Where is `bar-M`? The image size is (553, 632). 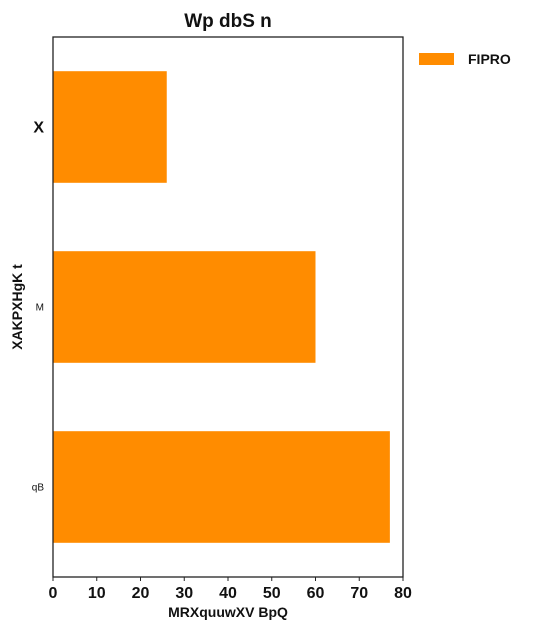
bar-M is located at coordinates (184, 307).